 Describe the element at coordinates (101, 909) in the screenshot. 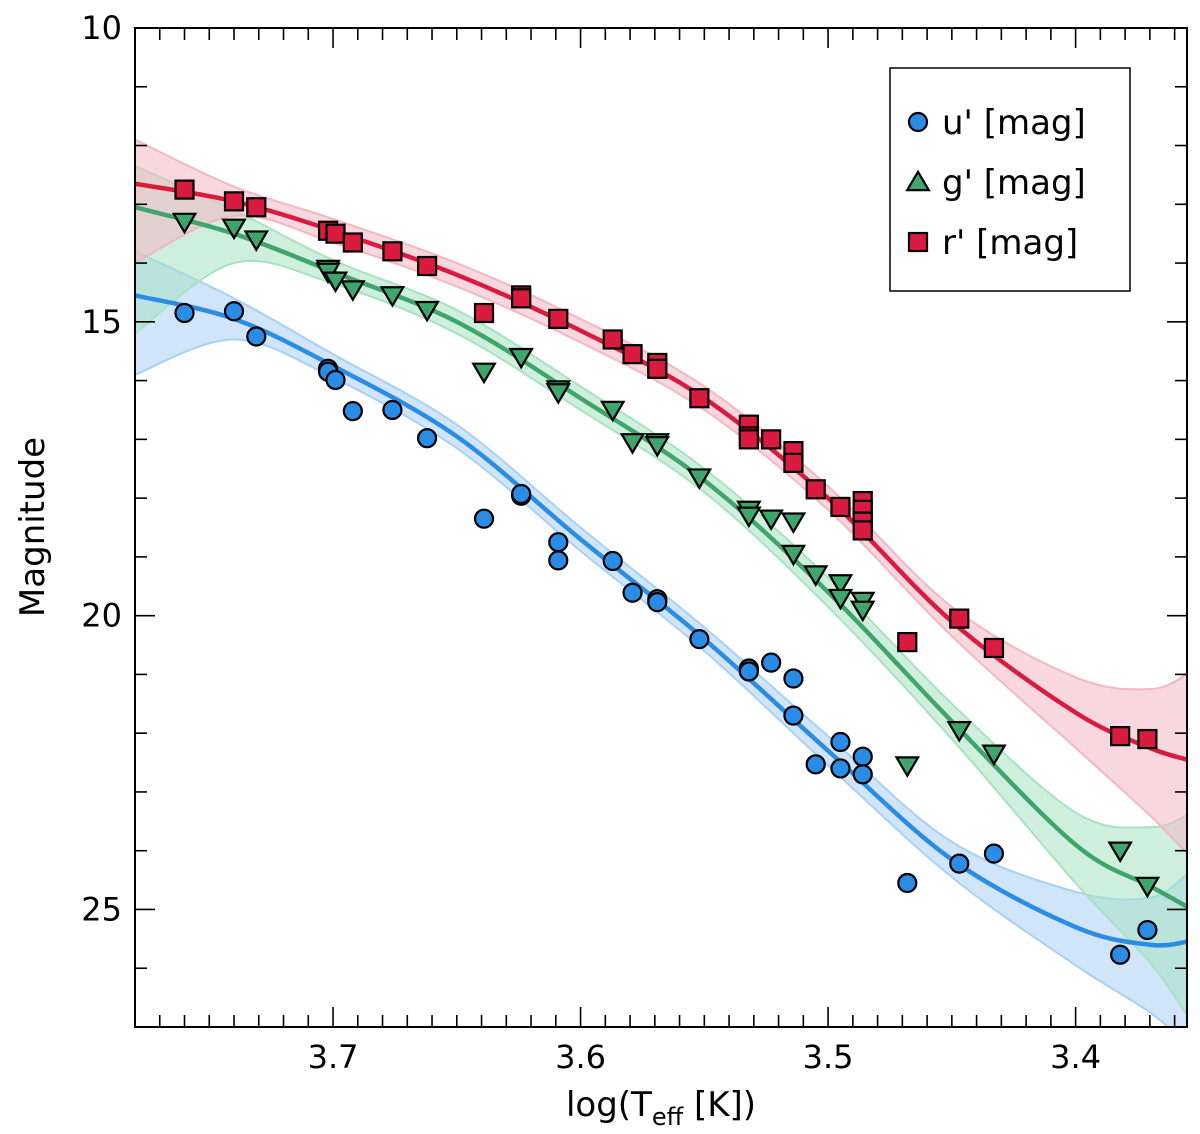

I see `y-tick-label: 25` at that location.